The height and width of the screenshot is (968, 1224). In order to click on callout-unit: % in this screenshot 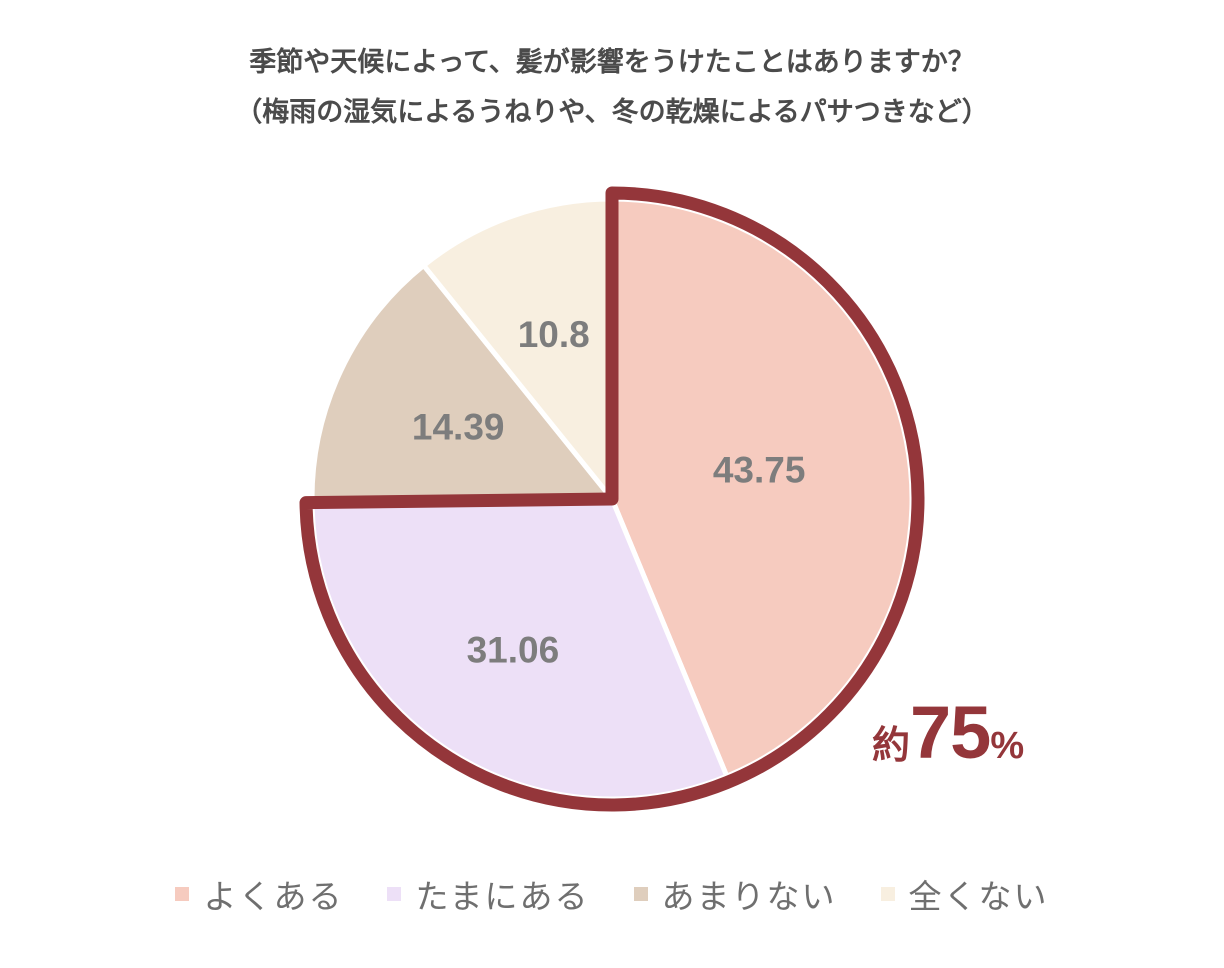, I will do `click(1007, 746)`.